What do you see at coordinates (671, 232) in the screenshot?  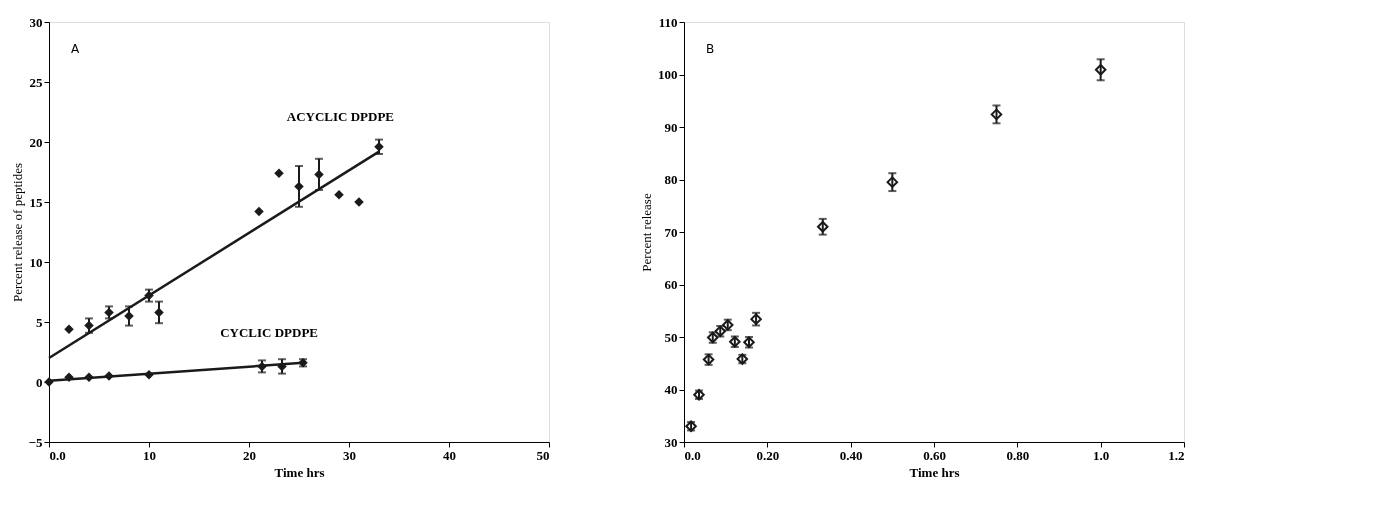 I see `y-tick-label: 70` at bounding box center [671, 232].